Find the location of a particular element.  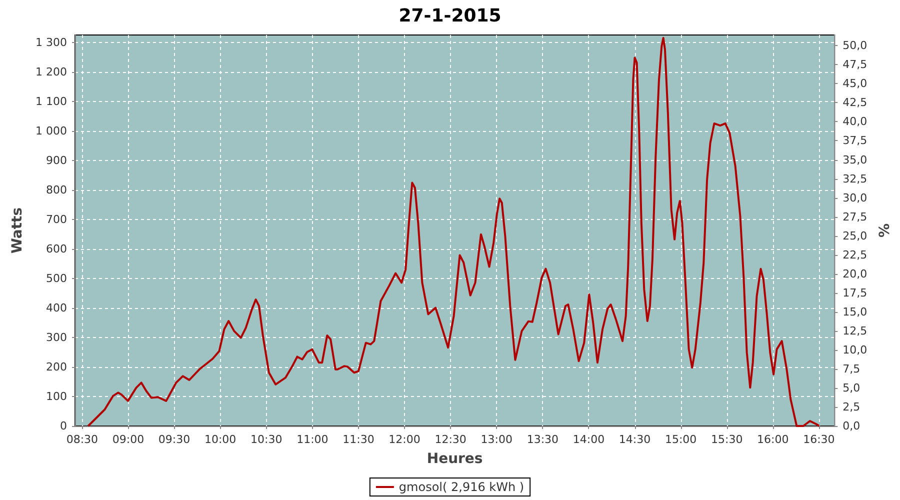

y2-tick-label: 7,5 is located at coordinates (851, 369).